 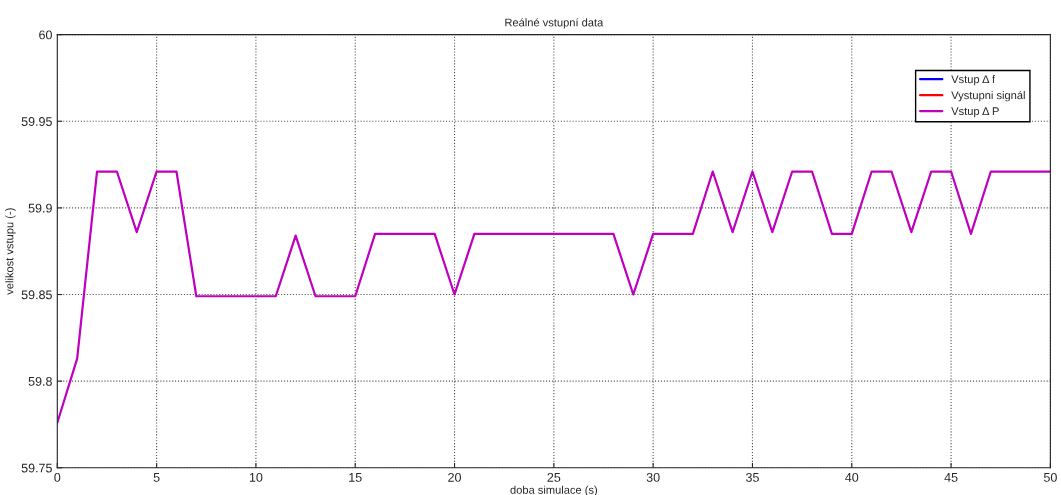 What do you see at coordinates (40, 381) in the screenshot?
I see `y-tick-label: 59.8` at bounding box center [40, 381].